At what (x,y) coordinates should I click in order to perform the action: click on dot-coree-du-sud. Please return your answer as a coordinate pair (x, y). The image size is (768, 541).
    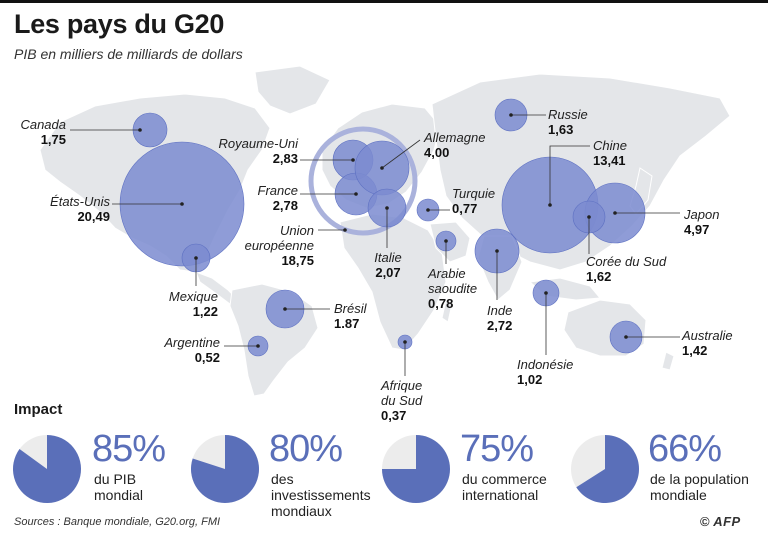
    Looking at the image, I should click on (589, 217).